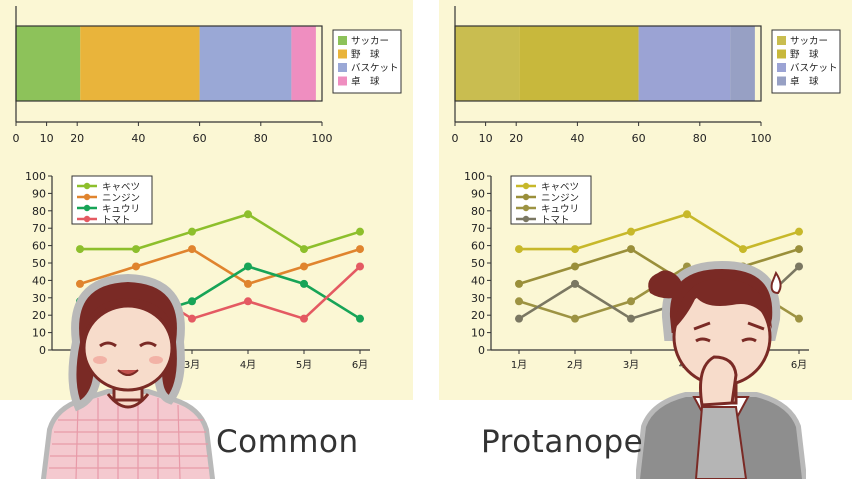  What do you see at coordinates (39, 315) in the screenshot?
I see `line-y-tick-label: 20` at bounding box center [39, 315].